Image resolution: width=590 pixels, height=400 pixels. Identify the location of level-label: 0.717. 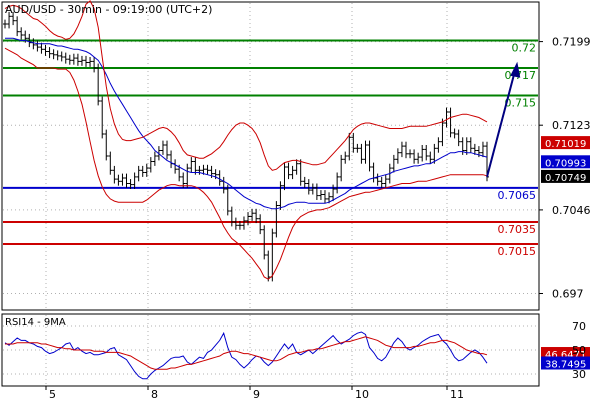
(521, 75).